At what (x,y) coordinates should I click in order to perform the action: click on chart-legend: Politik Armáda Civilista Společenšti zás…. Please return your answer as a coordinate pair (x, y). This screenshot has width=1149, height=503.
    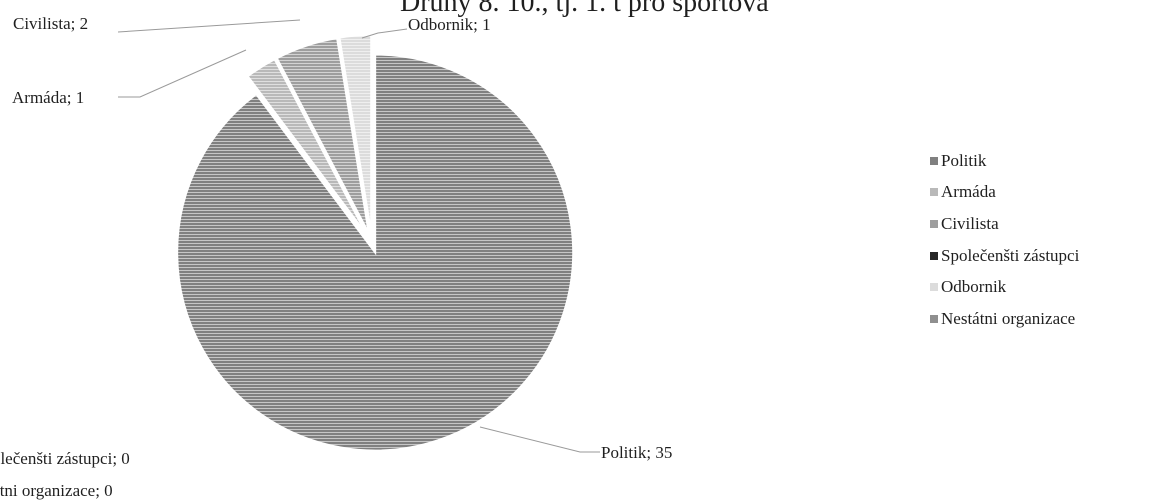
    Looking at the image, I should click on (1004, 240).